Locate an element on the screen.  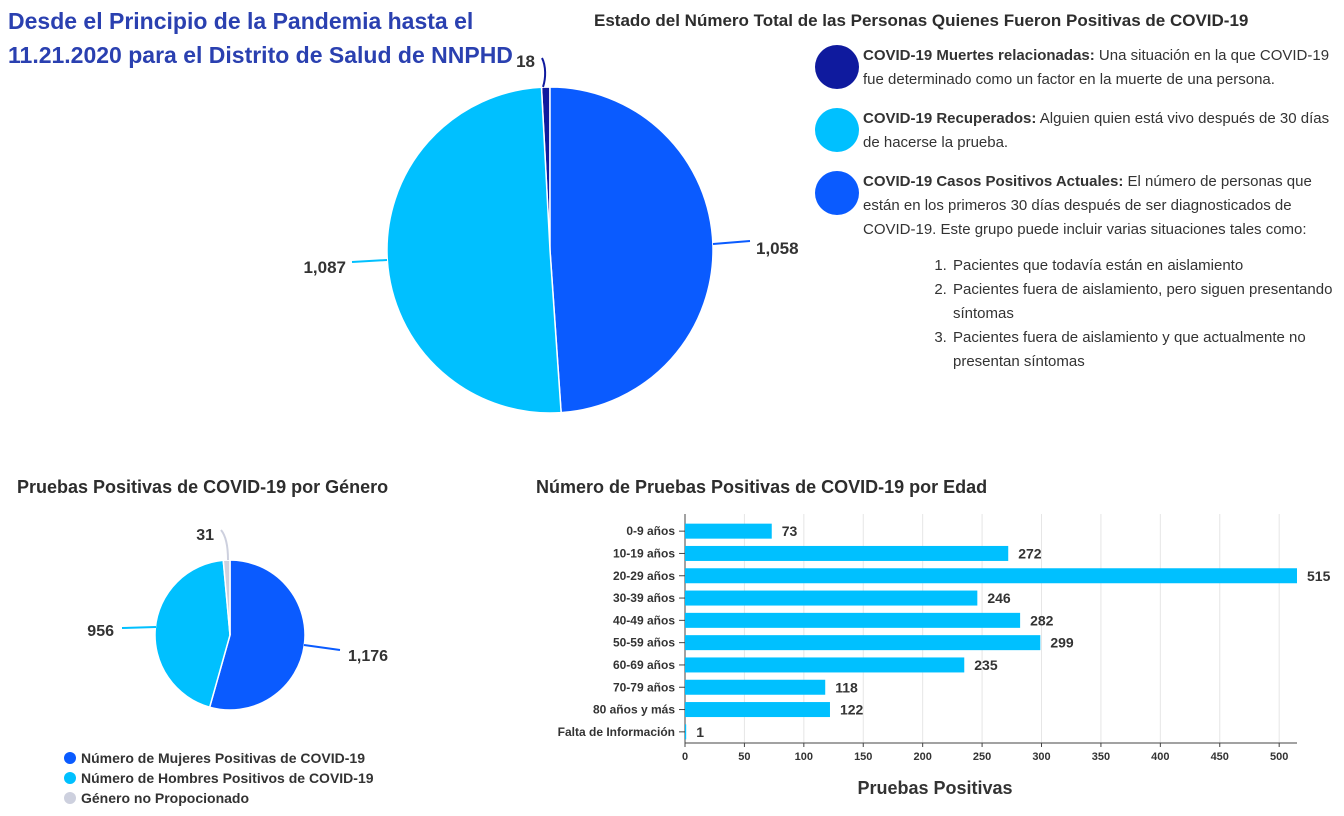
x-tick-label: 450 is located at coordinates (1220, 757).